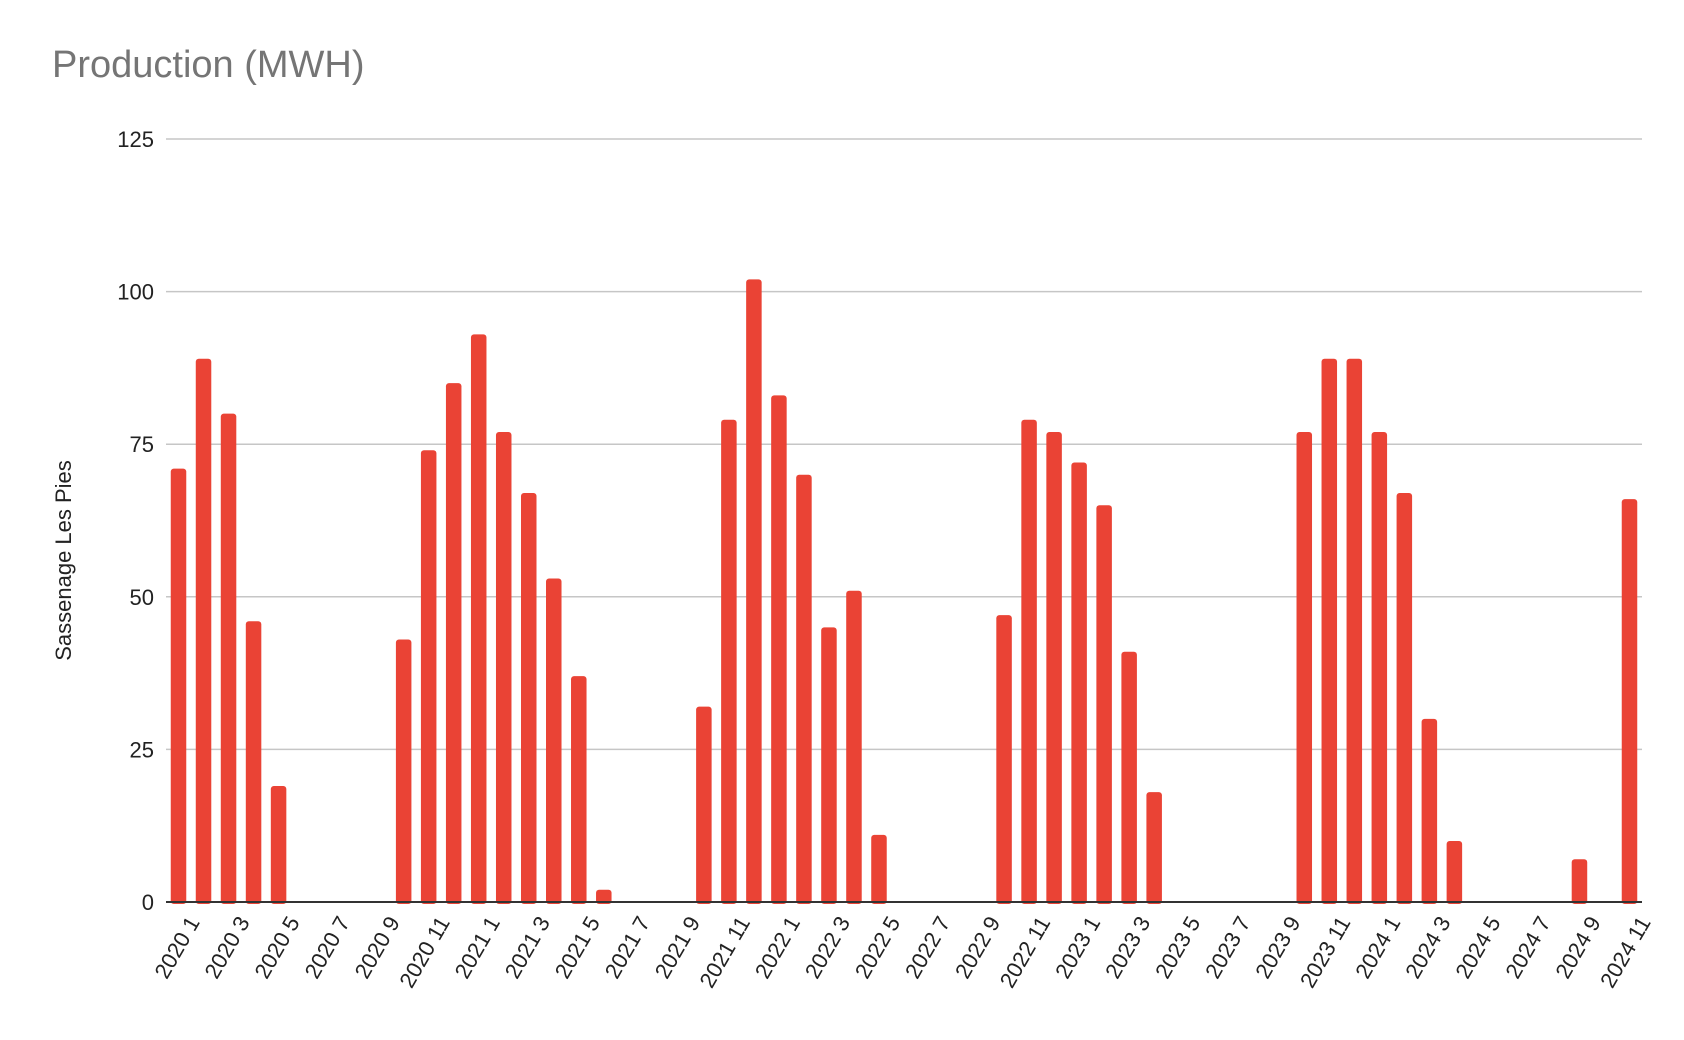 Image resolution: width=1684 pixels, height=1040 pixels. I want to click on y-tick-label: 50, so click(142, 597).